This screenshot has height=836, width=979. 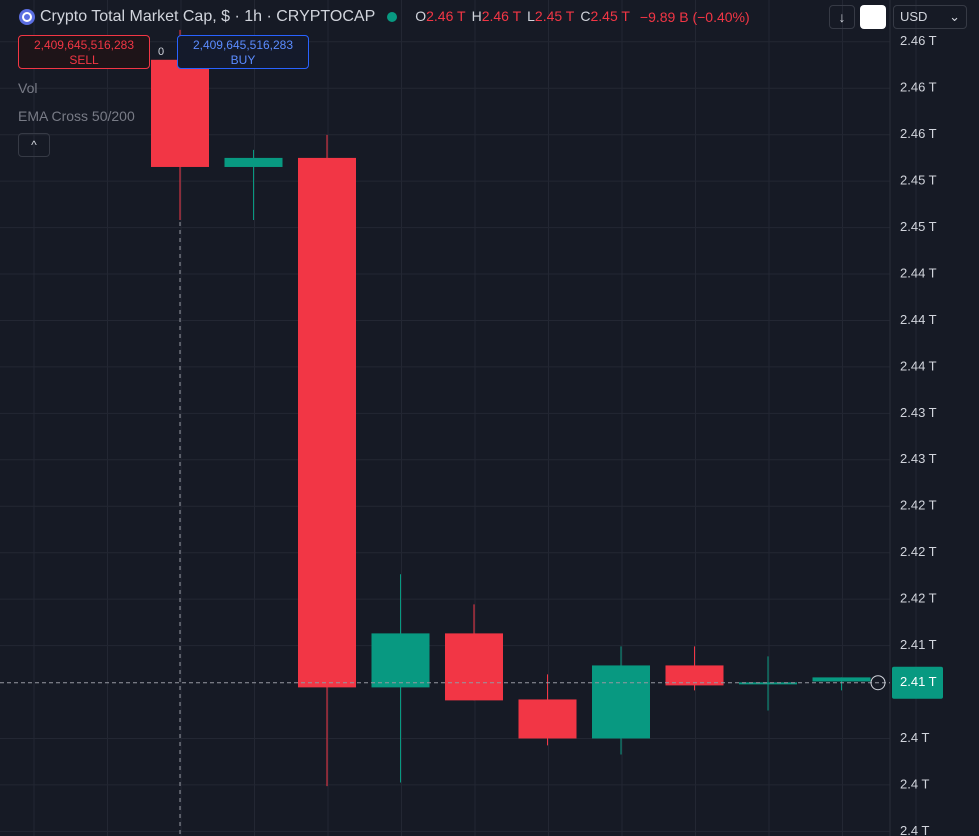 I want to click on ohlc-key: L, so click(x=531, y=16).